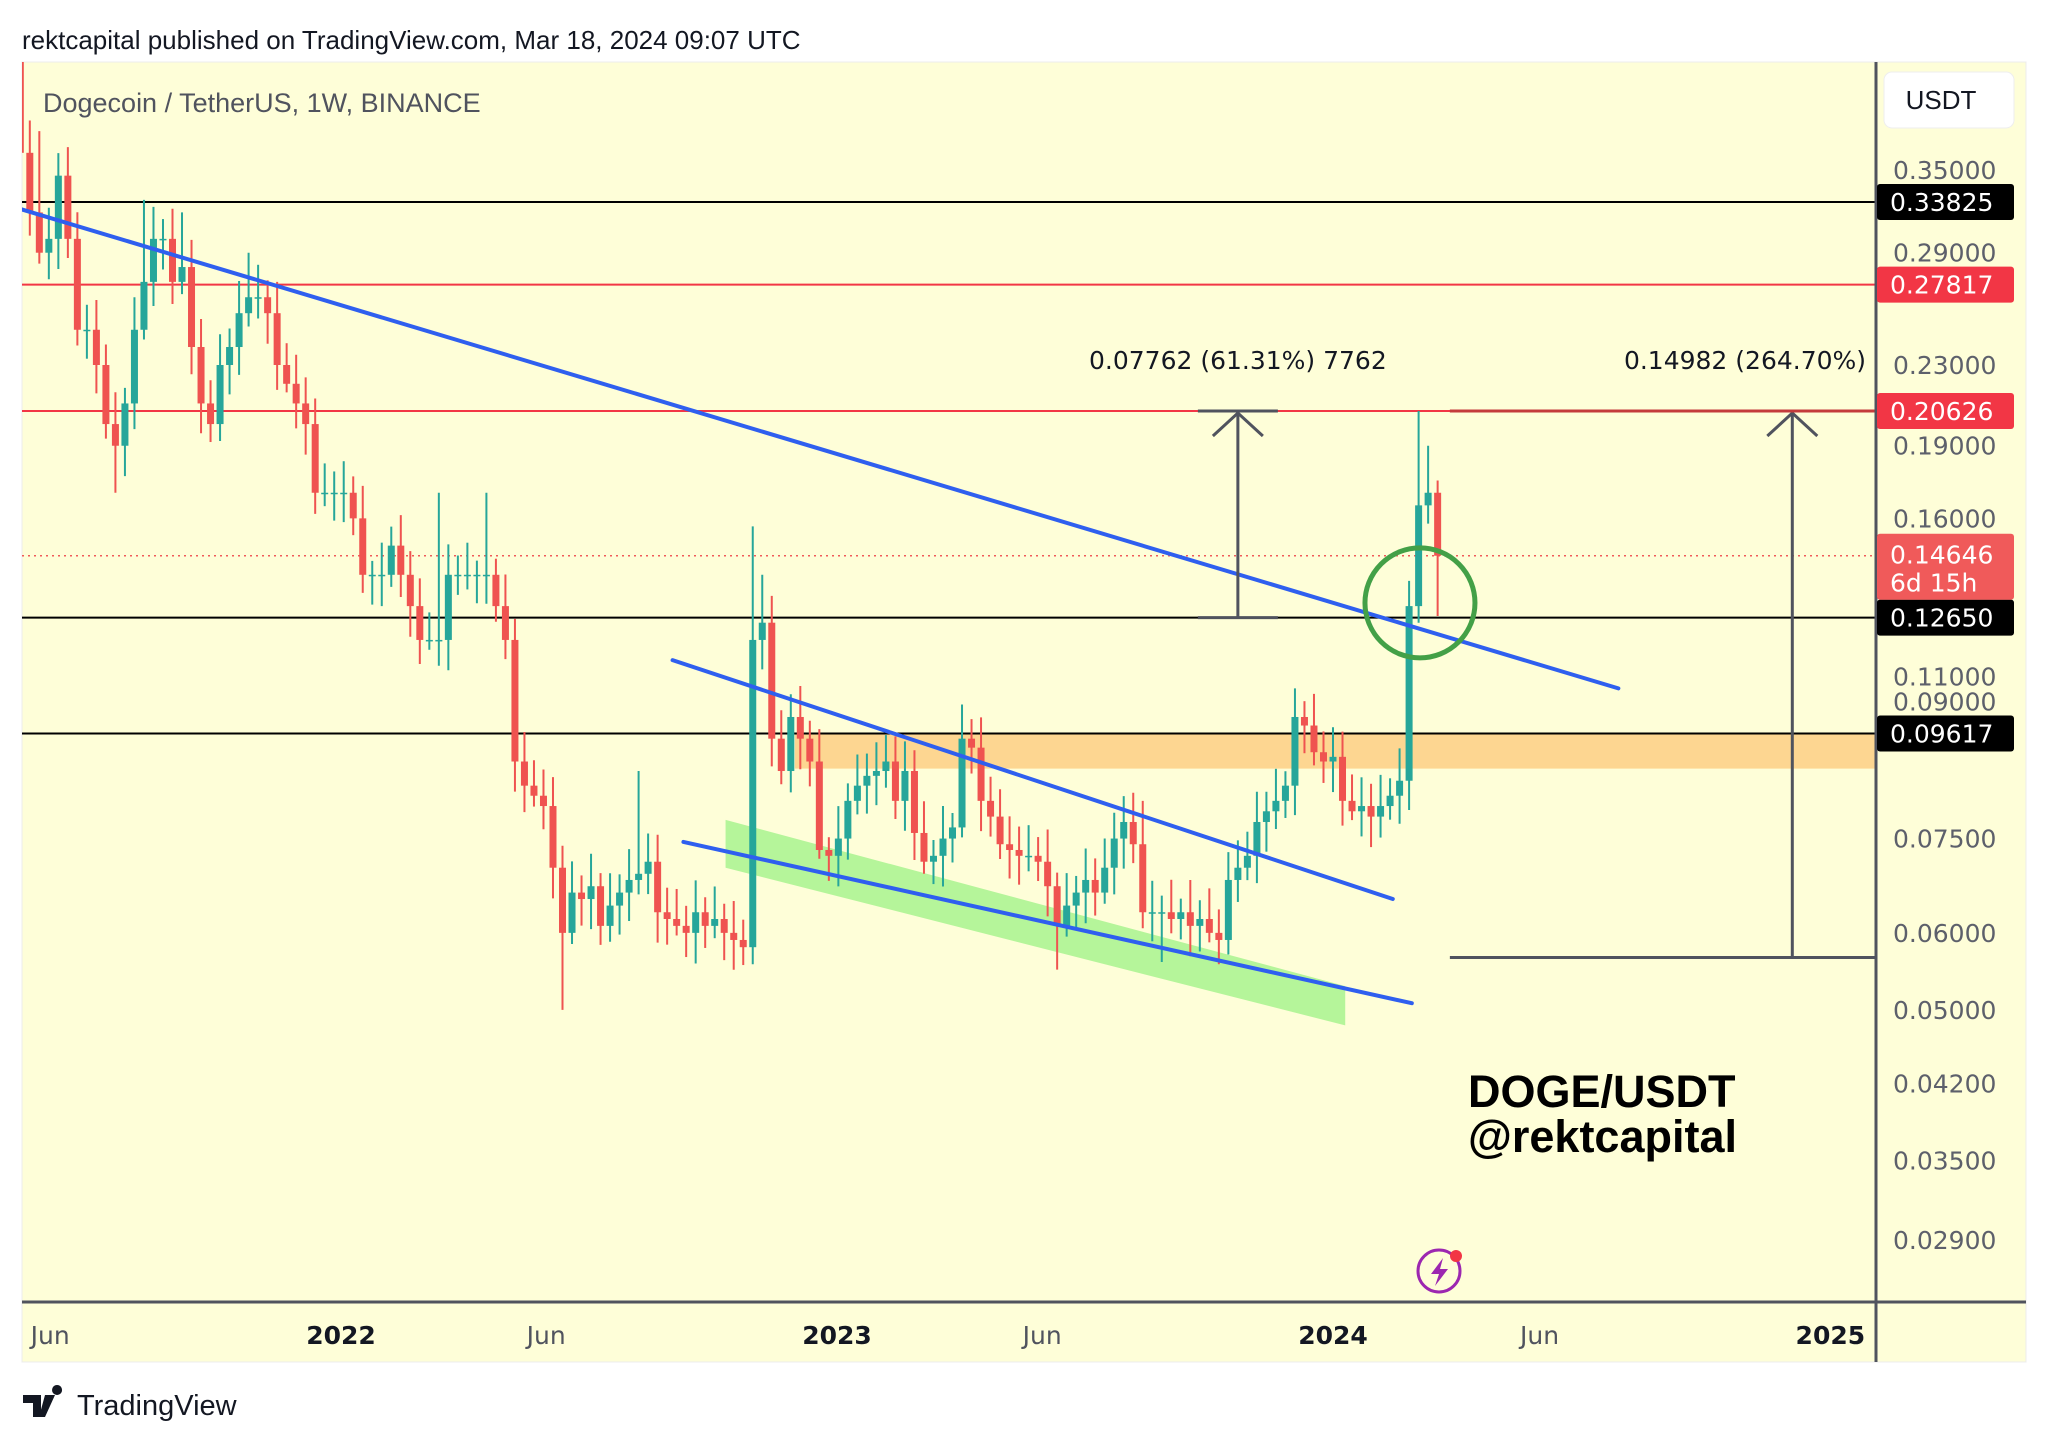 The width and height of the screenshot is (2048, 1445). Describe the element at coordinates (1949, 100) in the screenshot. I see `currency-button: USDT` at that location.